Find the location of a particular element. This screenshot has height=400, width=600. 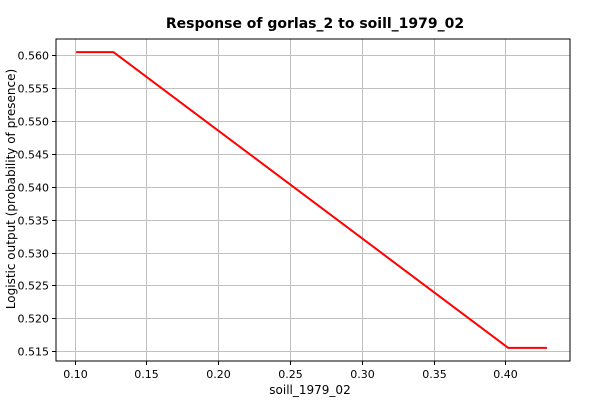

y-tick-label: 0.555 is located at coordinates (34, 89).